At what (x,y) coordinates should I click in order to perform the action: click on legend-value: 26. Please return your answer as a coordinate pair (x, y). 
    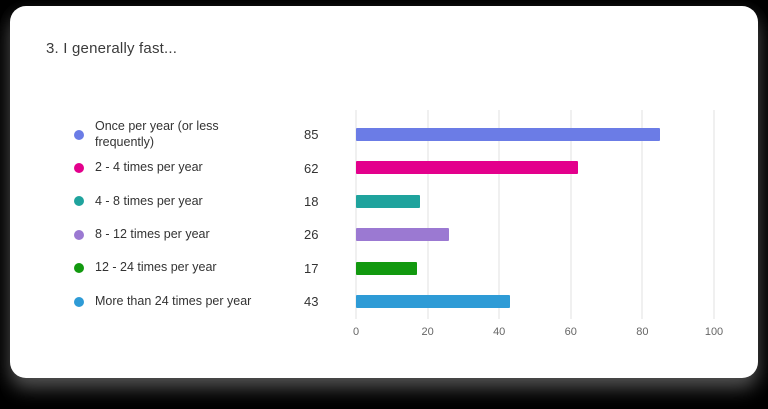
    Looking at the image, I should click on (311, 235).